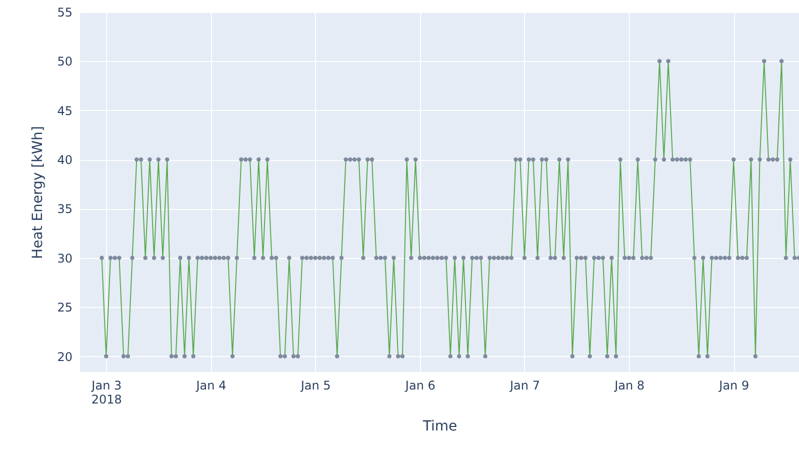  What do you see at coordinates (64, 160) in the screenshot?
I see `y-tick-label: 40` at bounding box center [64, 160].